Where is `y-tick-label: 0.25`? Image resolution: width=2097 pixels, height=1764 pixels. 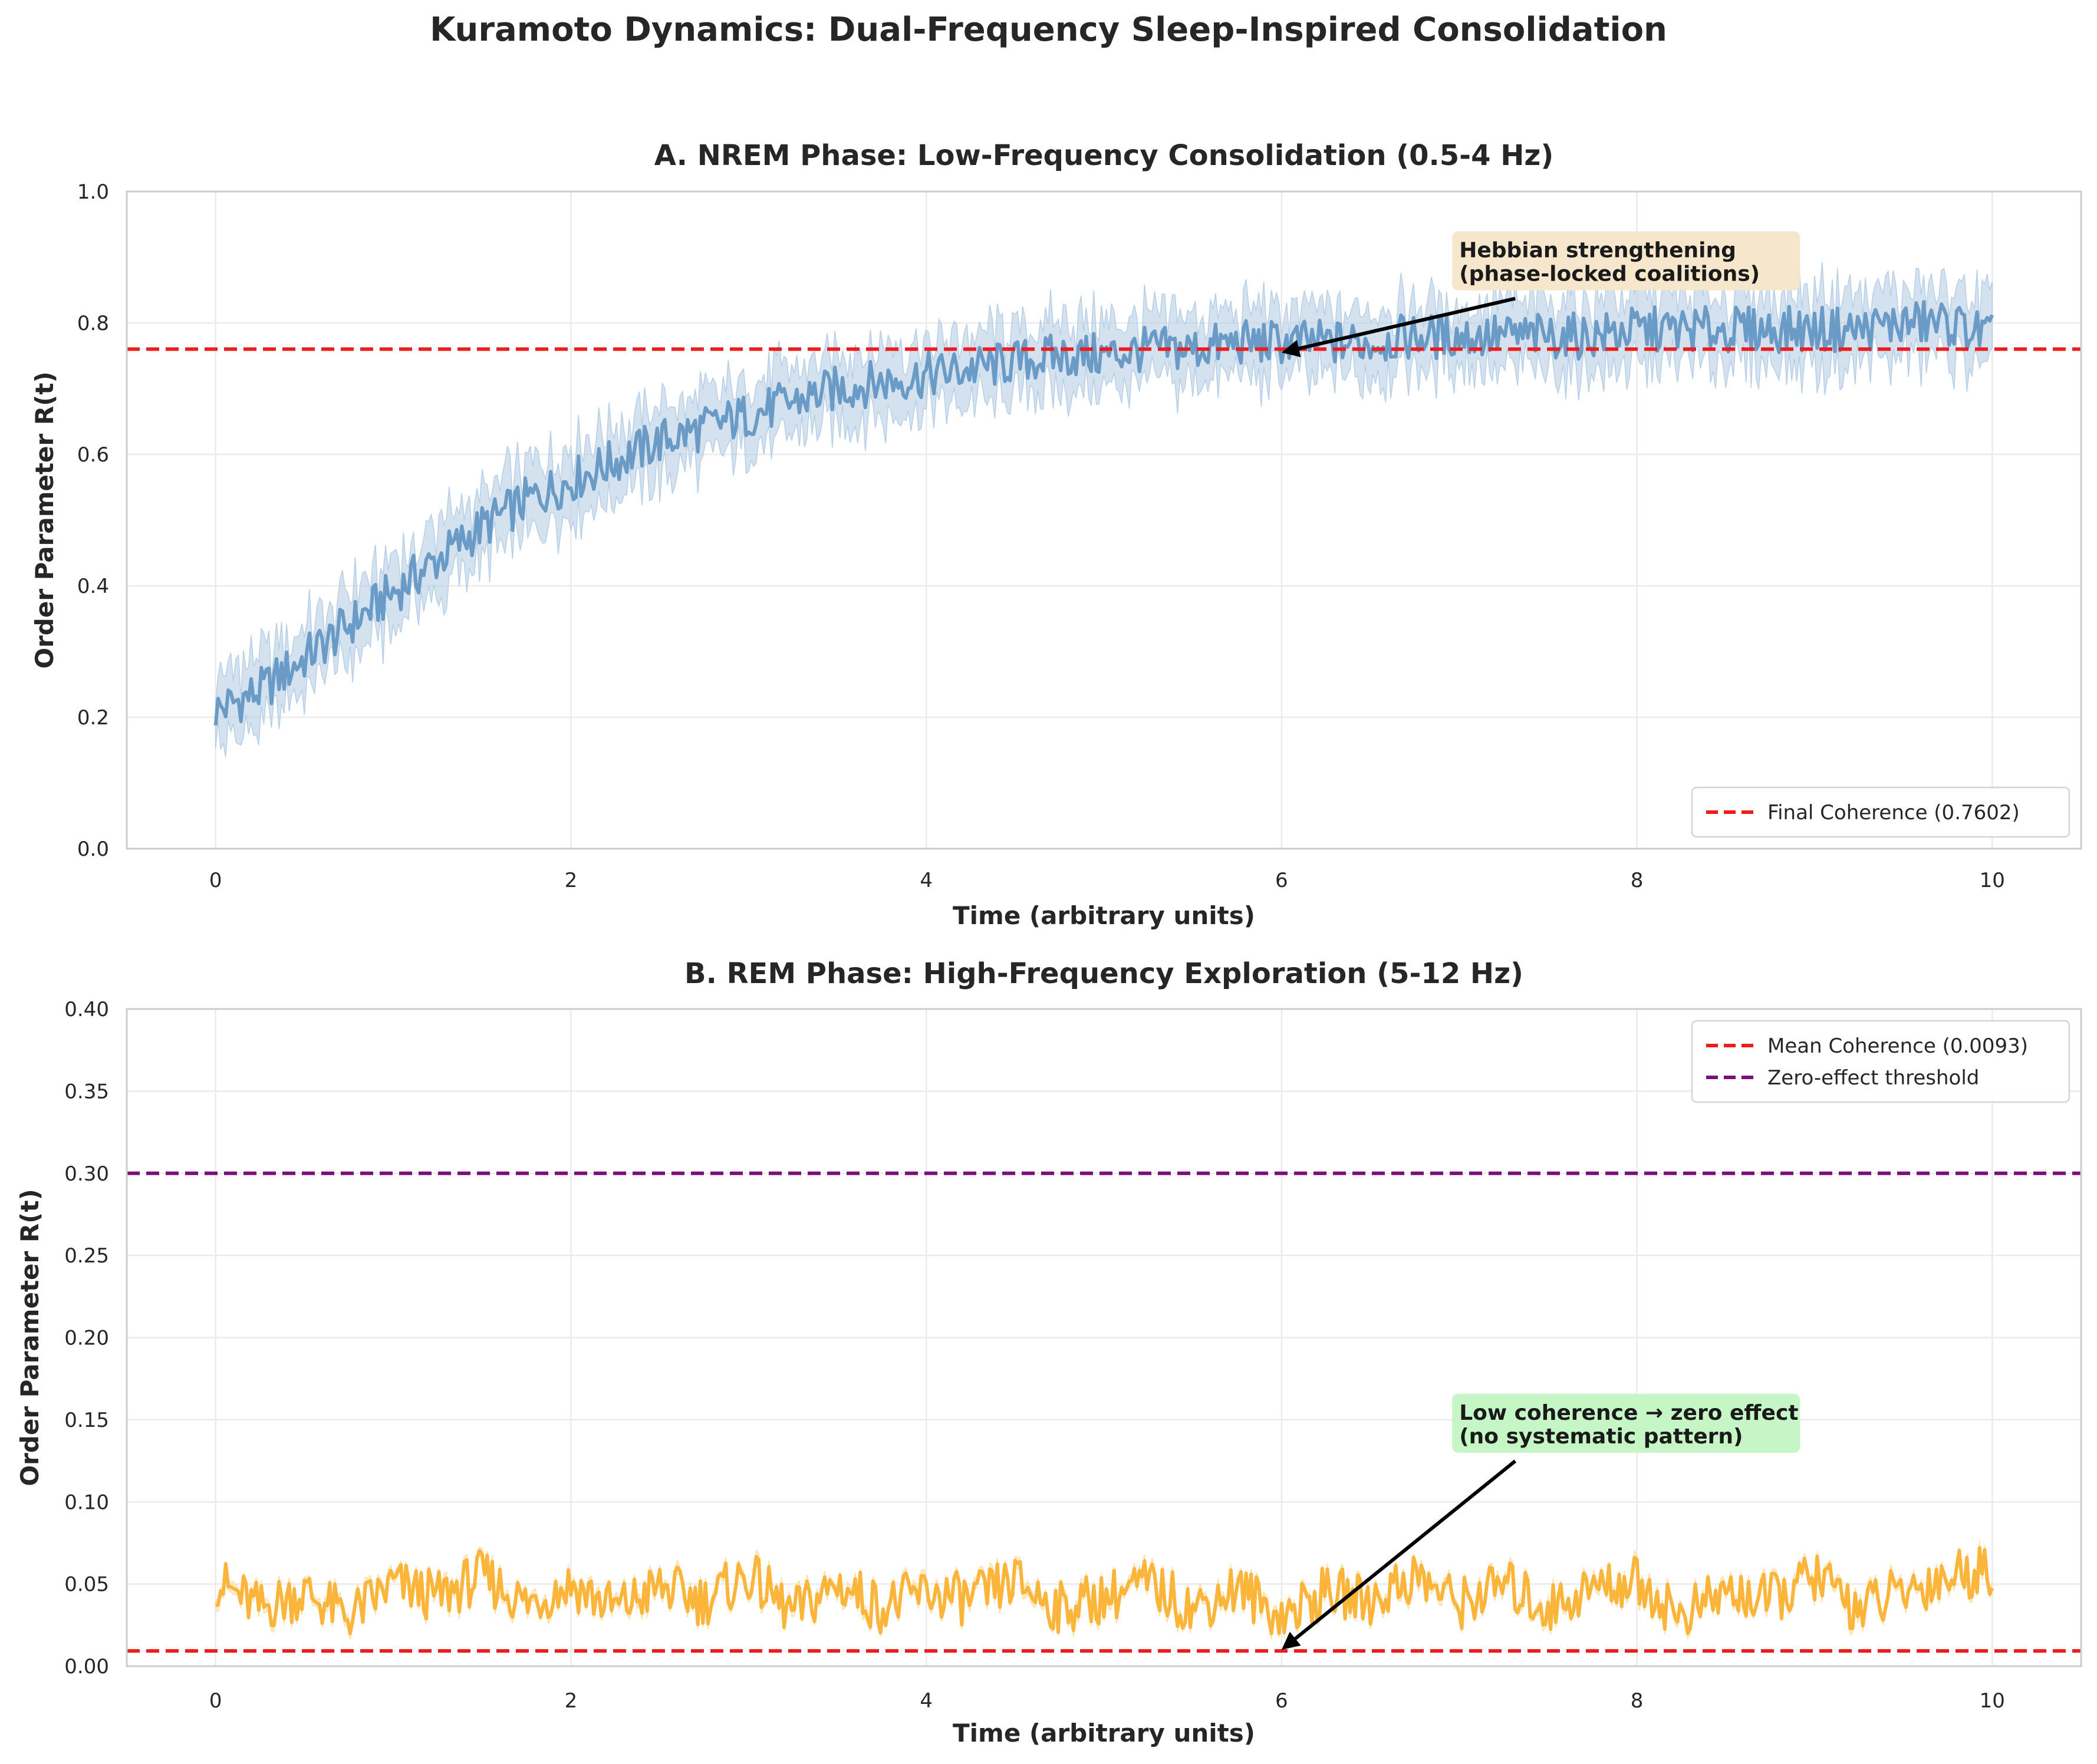 y-tick-label: 0.25 is located at coordinates (86, 1256).